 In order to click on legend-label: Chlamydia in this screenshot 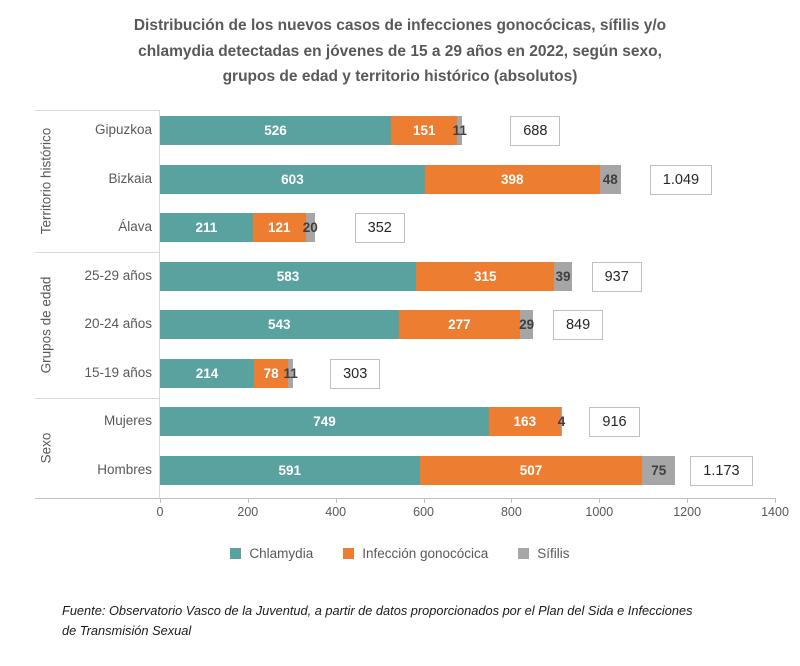, I will do `click(281, 553)`.